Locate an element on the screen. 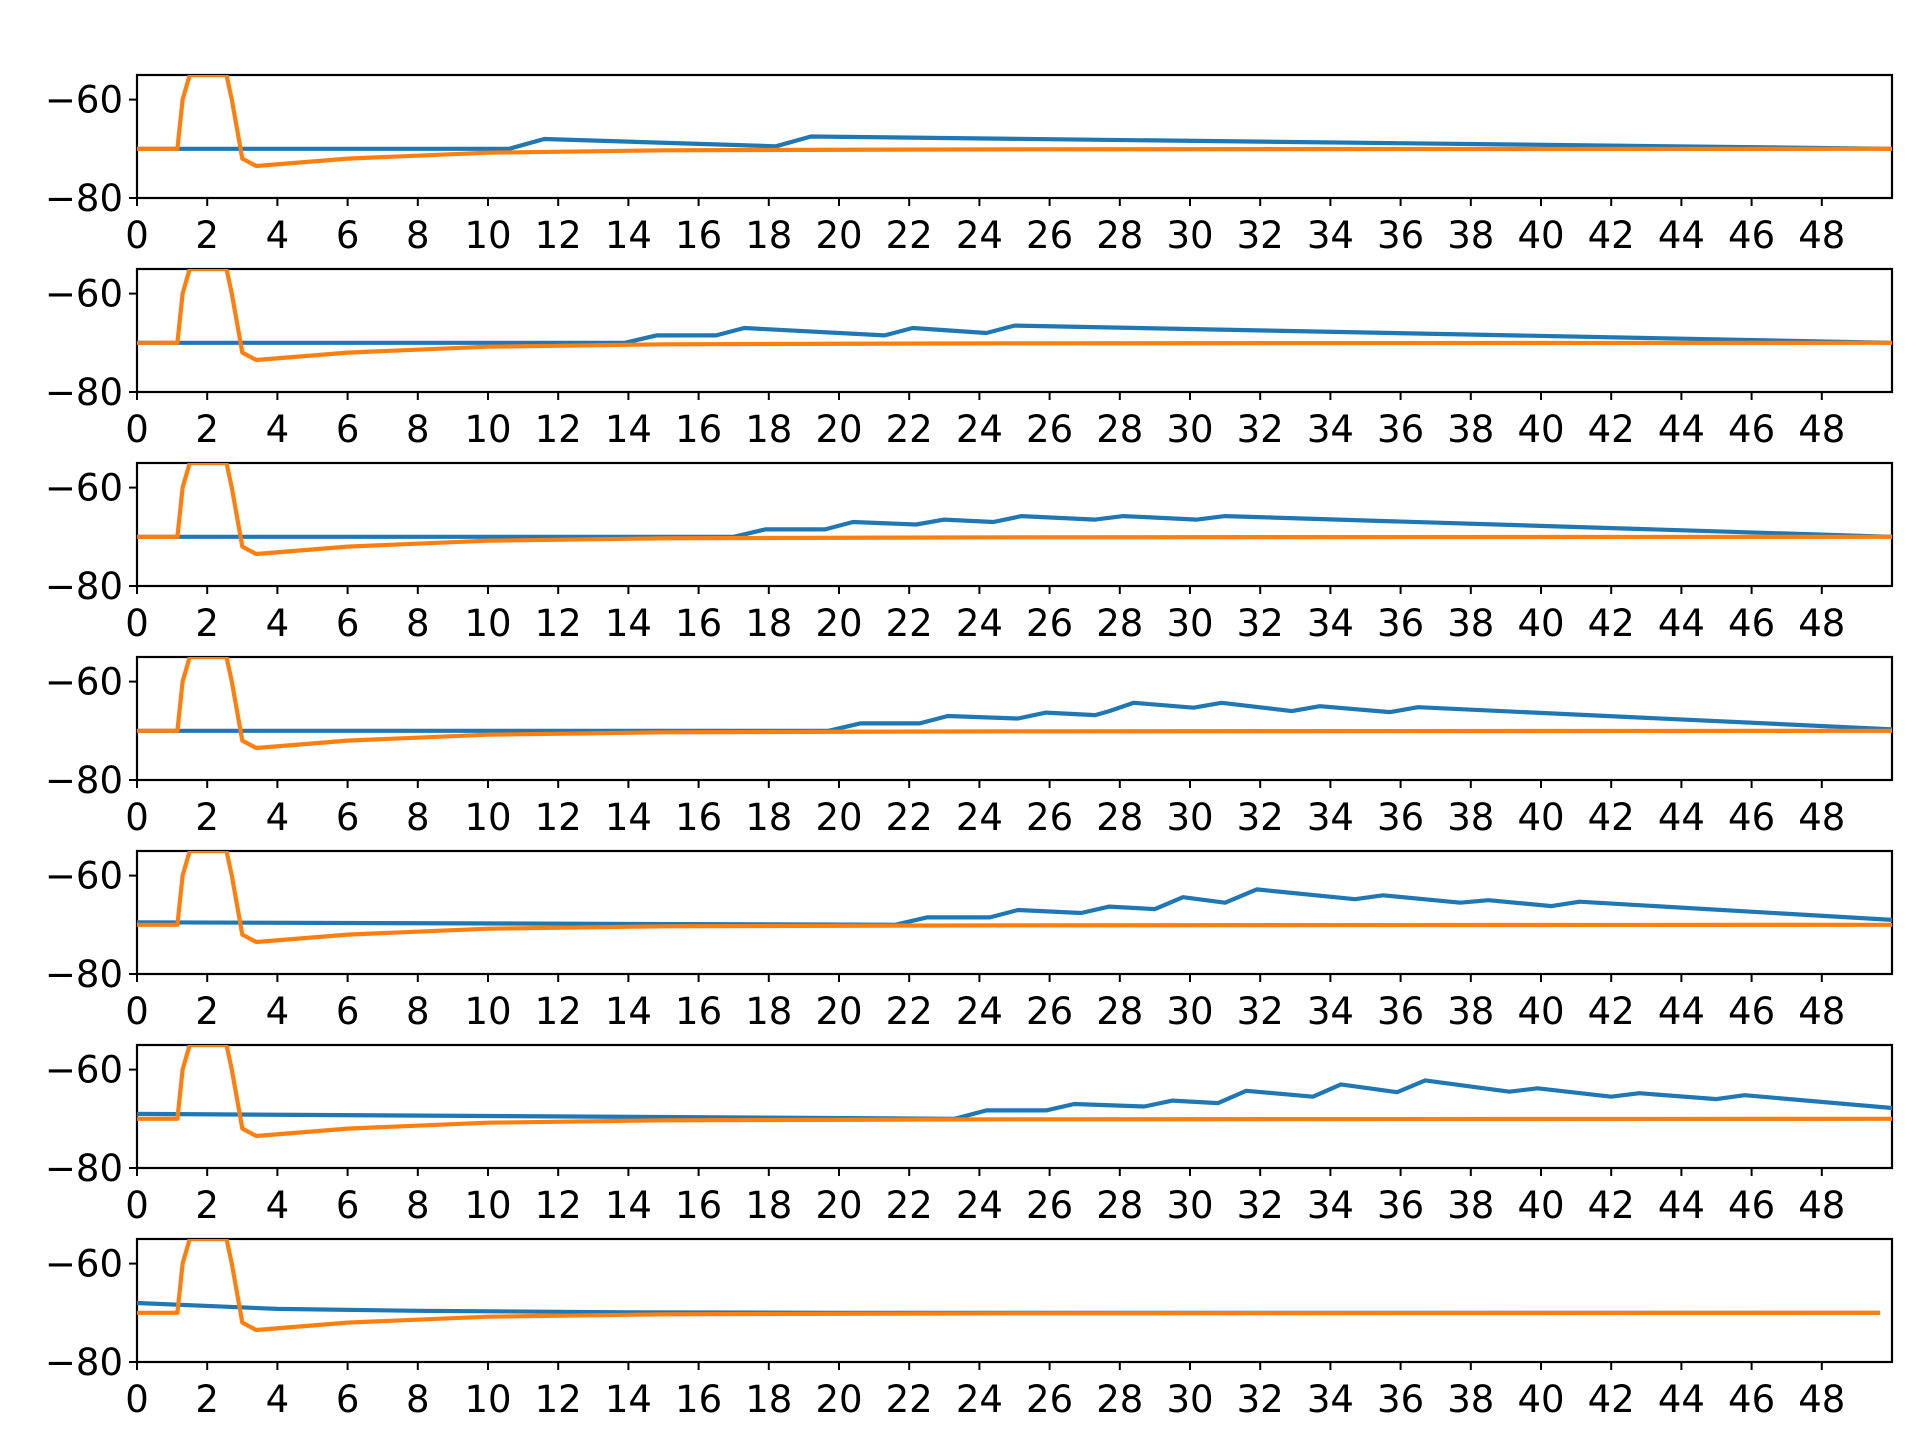  x-tick-label: 48 is located at coordinates (1821, 235).